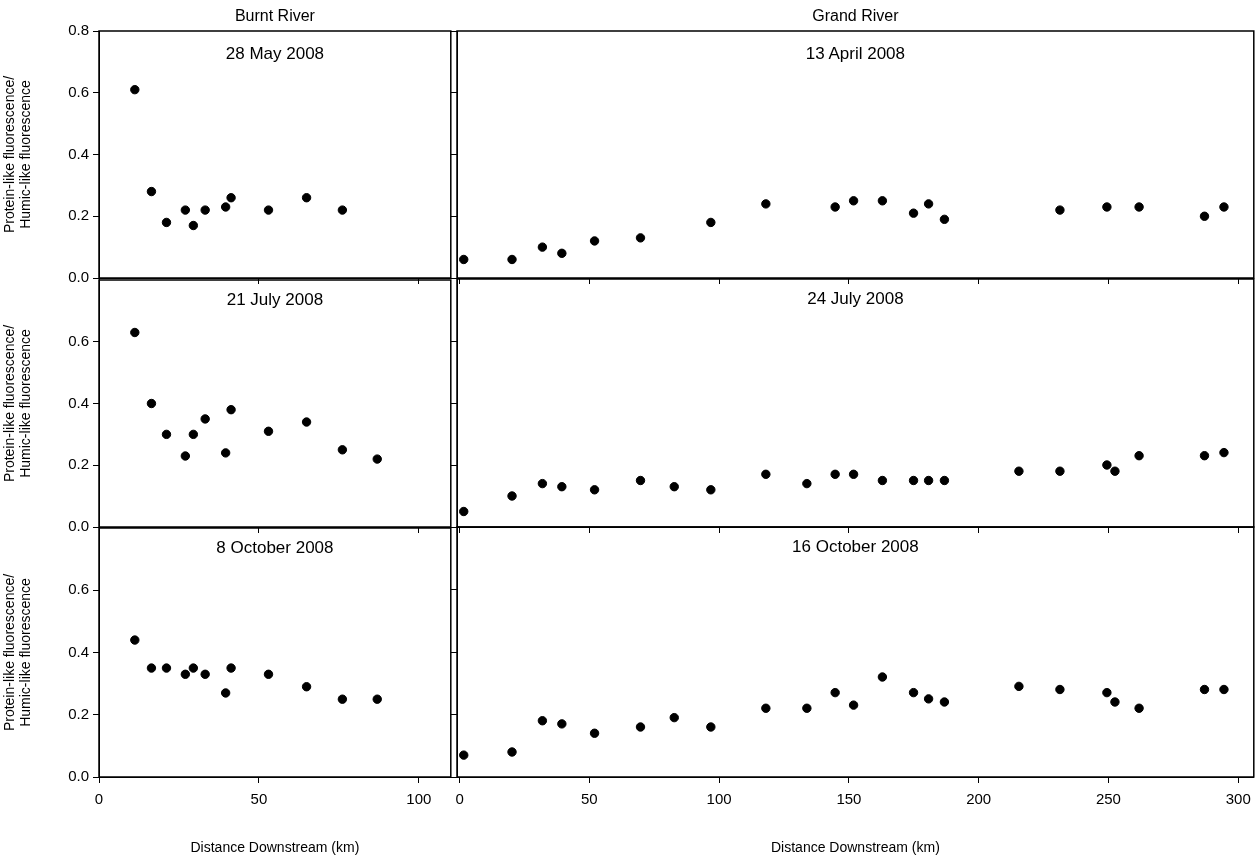  I want to click on chart-title: Grand River, so click(856, 16).